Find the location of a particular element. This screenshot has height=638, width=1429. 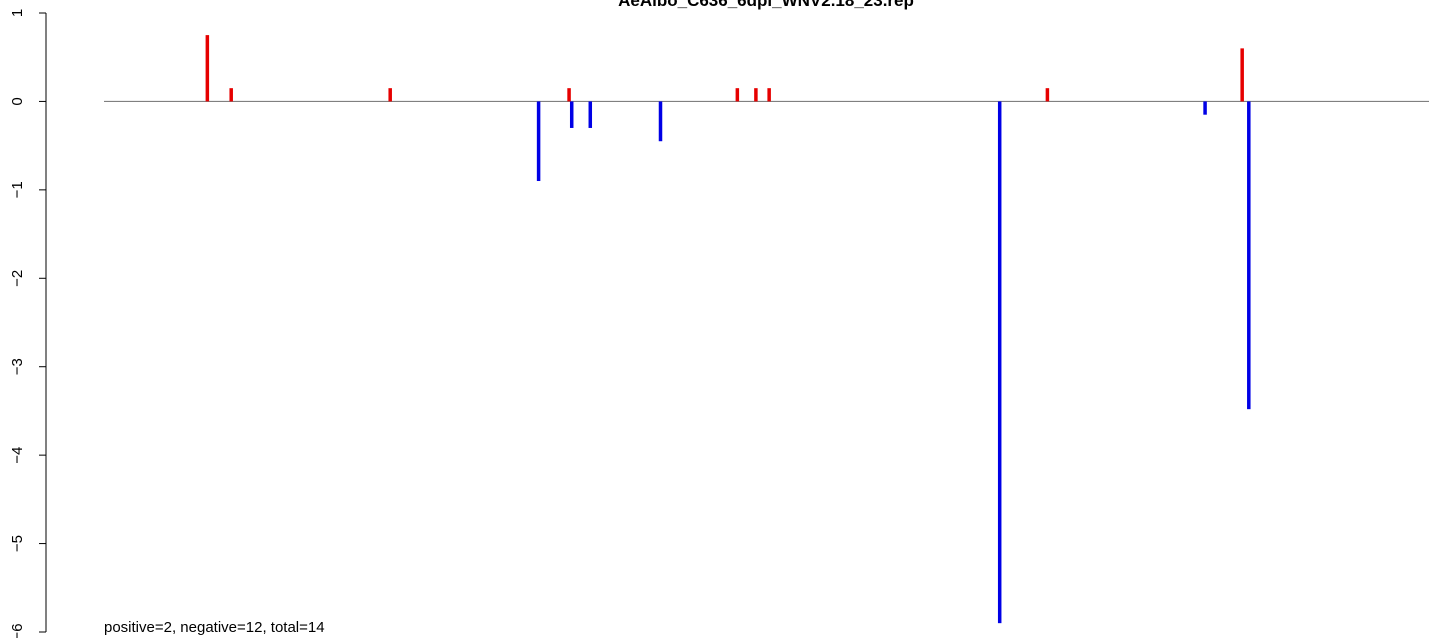

y-tick-label: −4 is located at coordinates (17, 455).